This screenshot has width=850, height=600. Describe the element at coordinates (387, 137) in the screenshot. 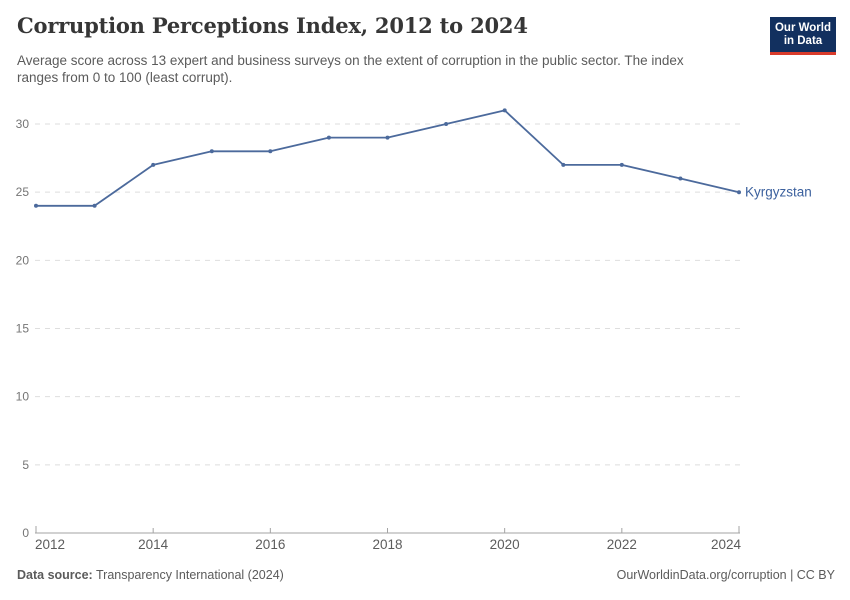

I see `data-point-2018` at that location.